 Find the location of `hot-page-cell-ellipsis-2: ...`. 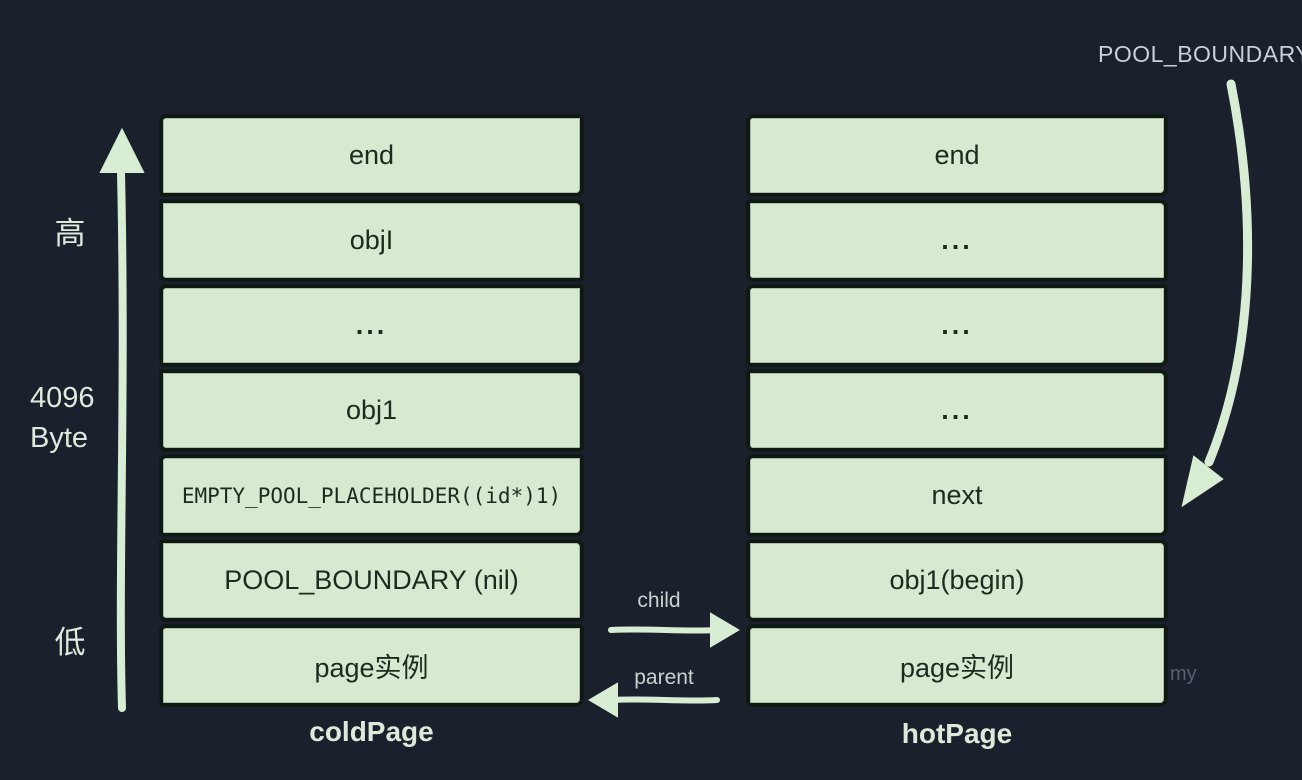

hot-page-cell-ellipsis-2: ... is located at coordinates (957, 325).